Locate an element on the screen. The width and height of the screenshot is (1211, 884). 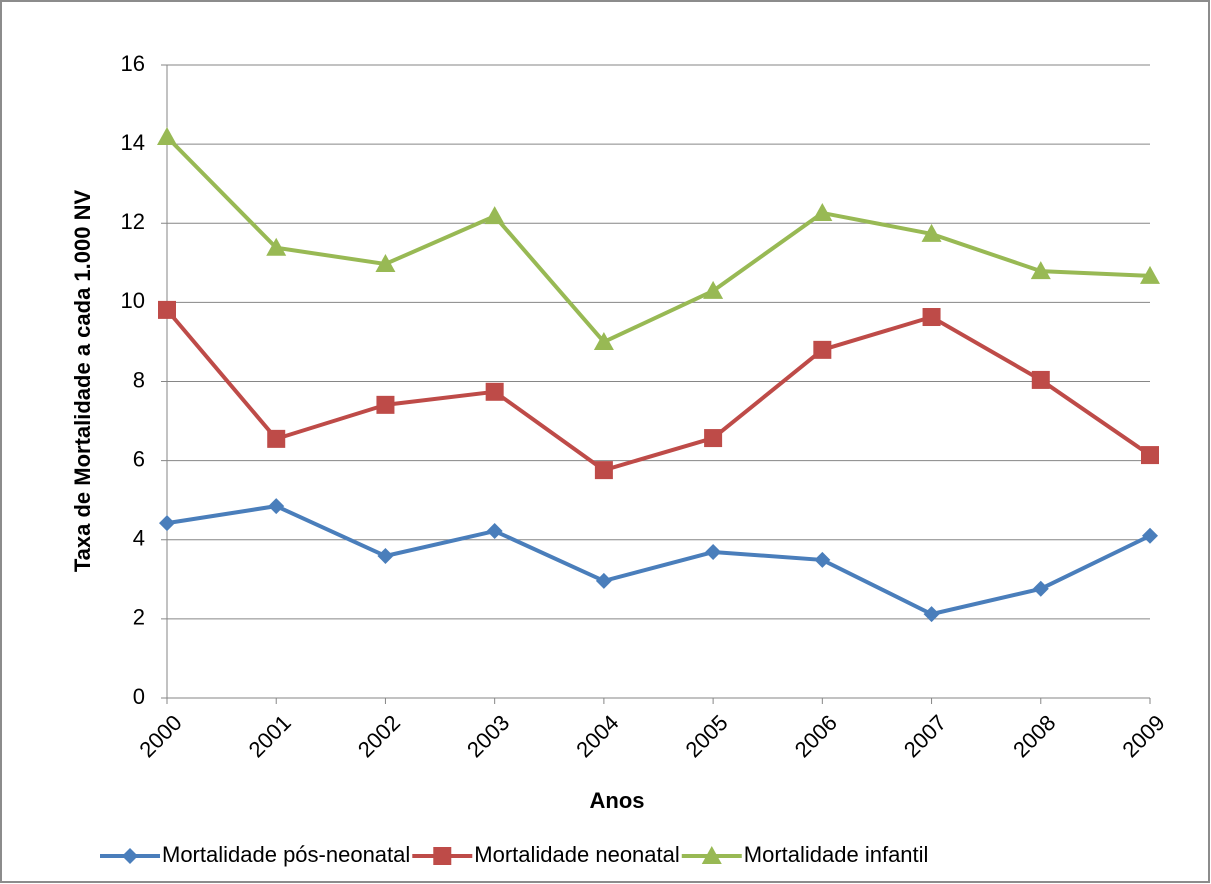
series is located at coordinates (658, 560).